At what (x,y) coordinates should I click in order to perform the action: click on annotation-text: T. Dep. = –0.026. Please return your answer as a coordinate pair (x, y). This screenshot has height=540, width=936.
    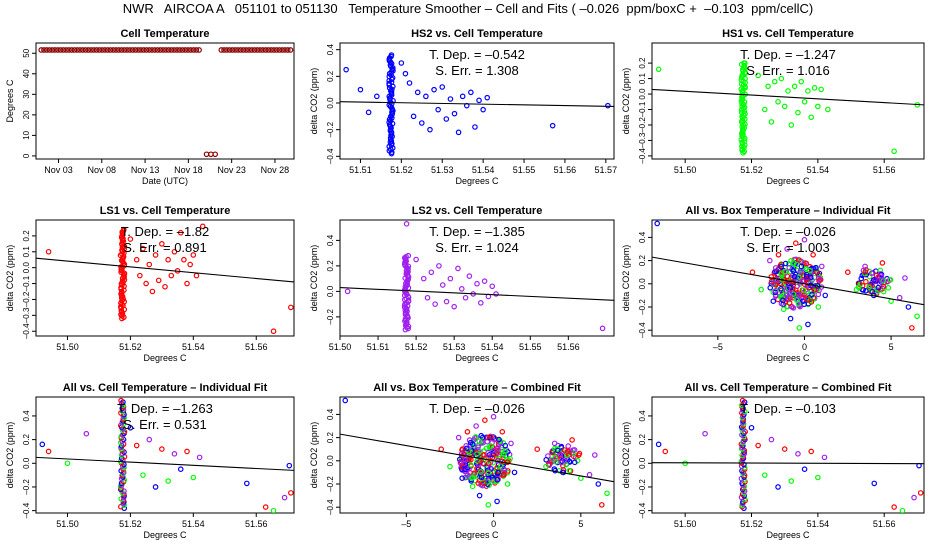
    Looking at the image, I should click on (477, 408).